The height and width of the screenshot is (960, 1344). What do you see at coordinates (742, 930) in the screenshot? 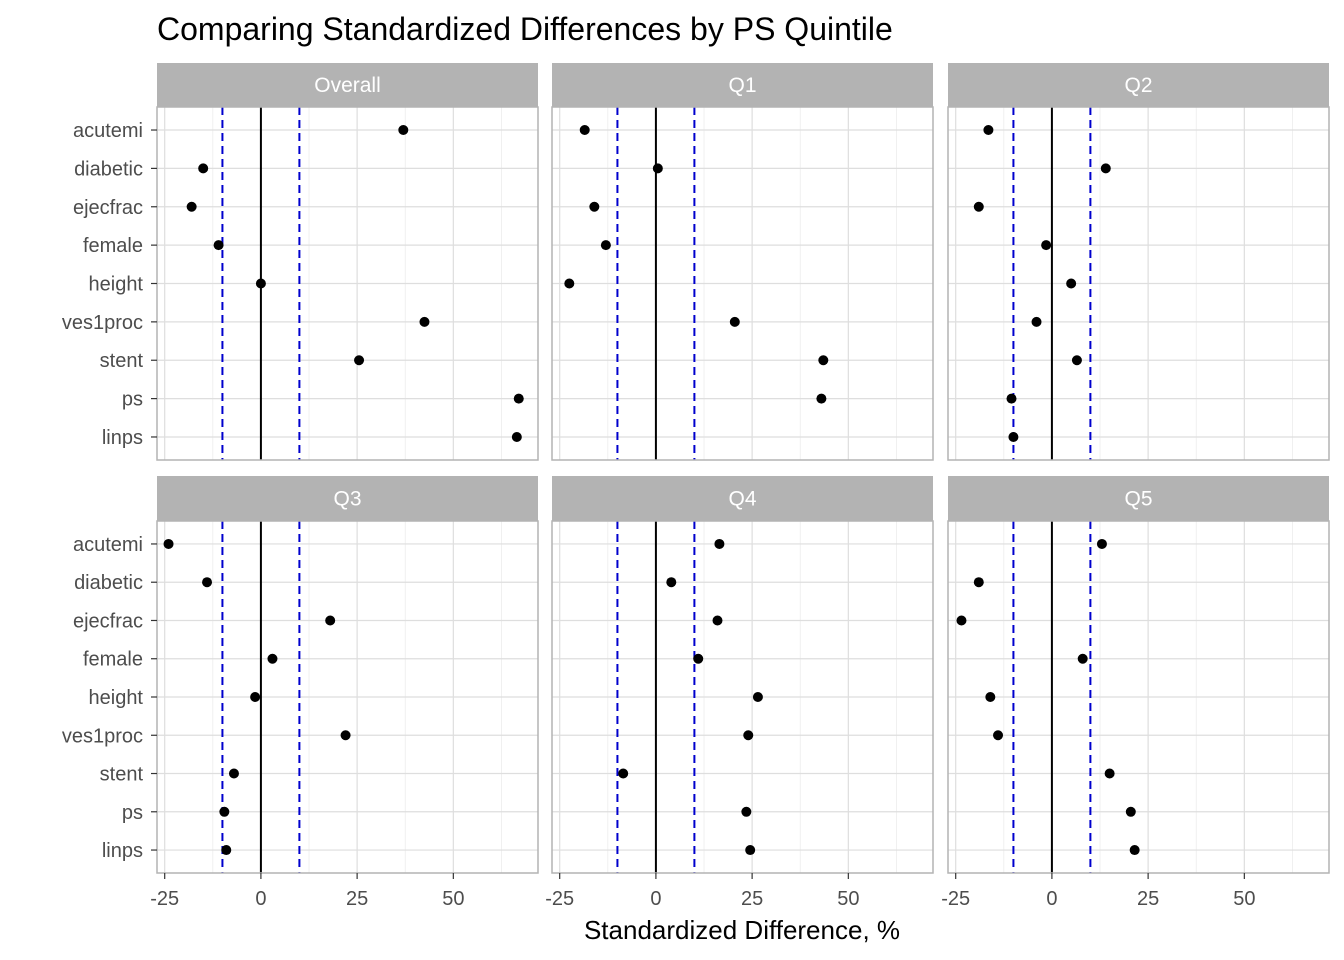
I see `x-axis-label: Standardized Difference, %` at bounding box center [742, 930].